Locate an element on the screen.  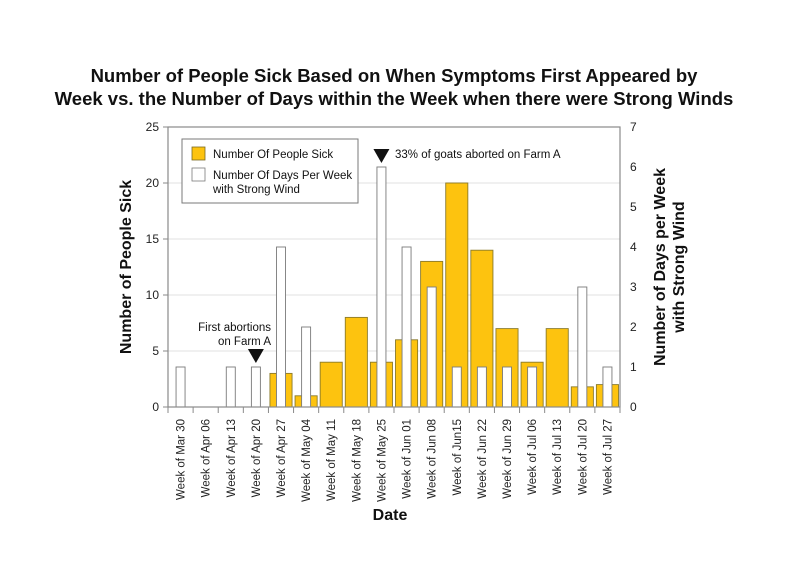
x-tick-label: Week of Jun 01 is located at coordinates (408, 459).